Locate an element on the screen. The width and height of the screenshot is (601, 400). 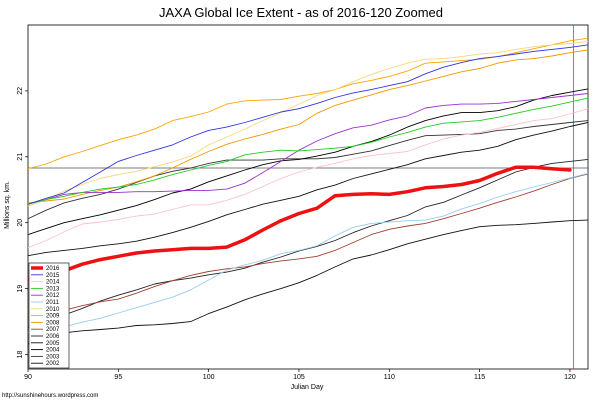
x-tick-label-105: 105 is located at coordinates (299, 377).